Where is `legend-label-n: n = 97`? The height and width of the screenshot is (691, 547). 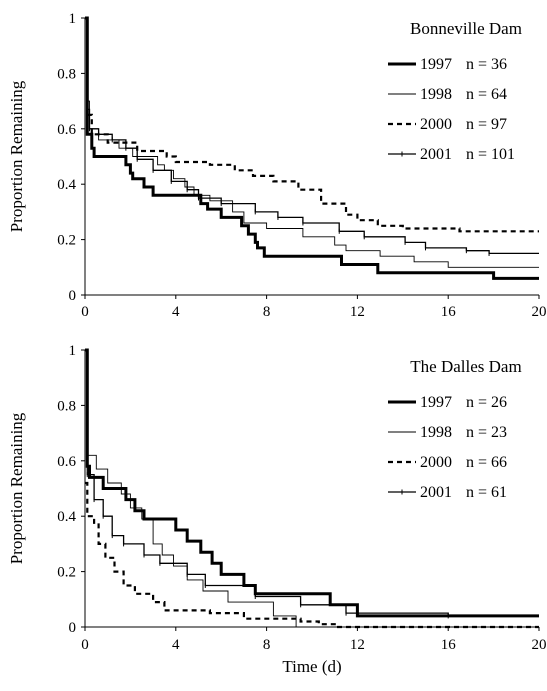 legend-label-n: n = 97 is located at coordinates (486, 124).